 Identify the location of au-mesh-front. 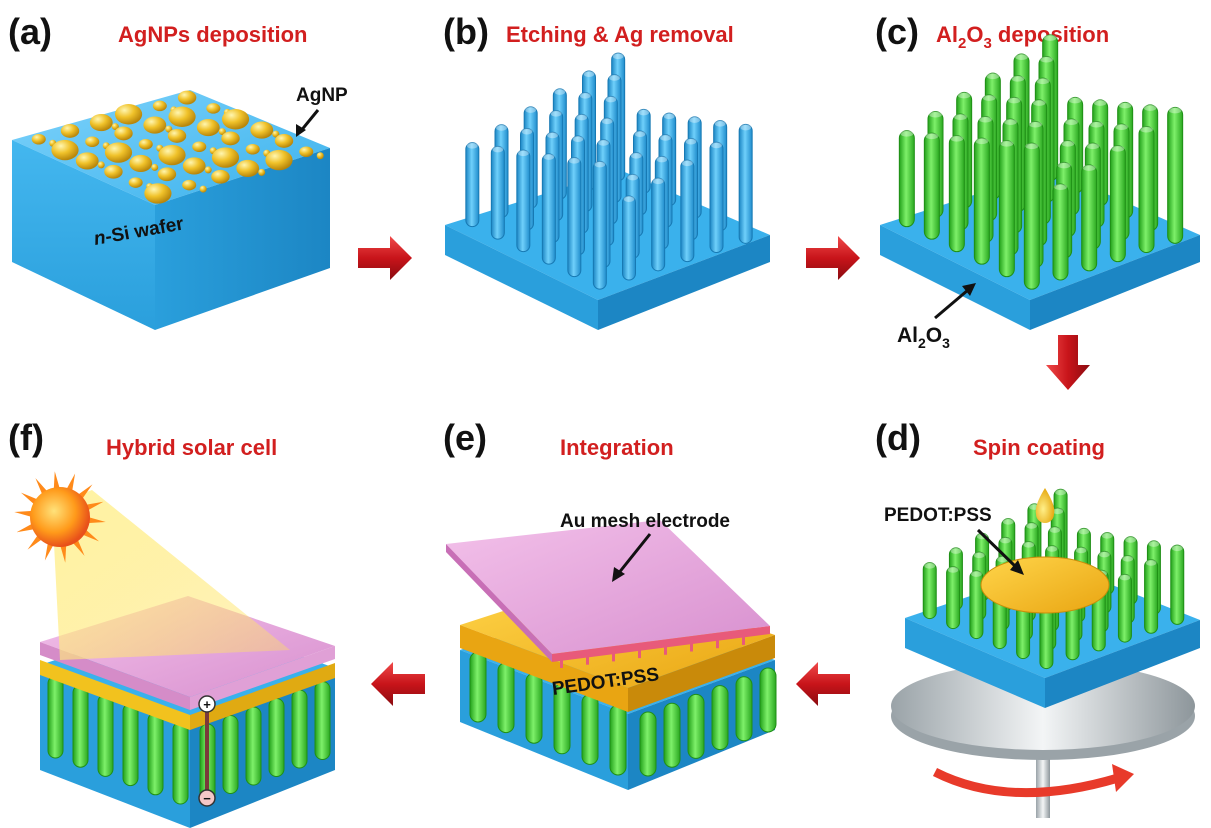
(499, 603).